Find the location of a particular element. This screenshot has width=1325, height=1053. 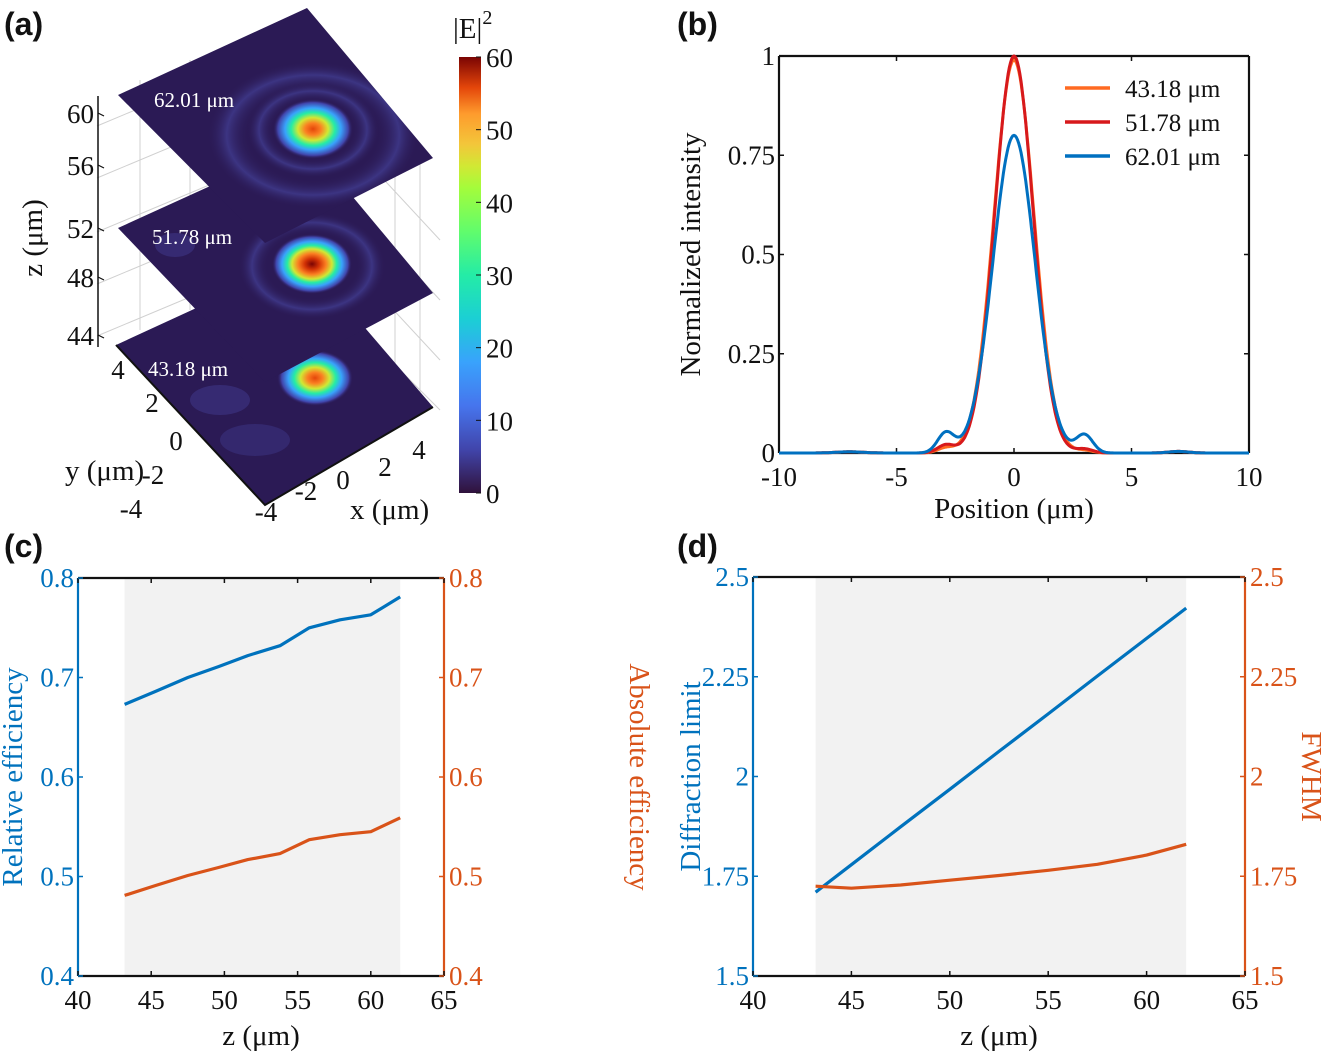

colorbar-gradient is located at coordinates (470, 275).